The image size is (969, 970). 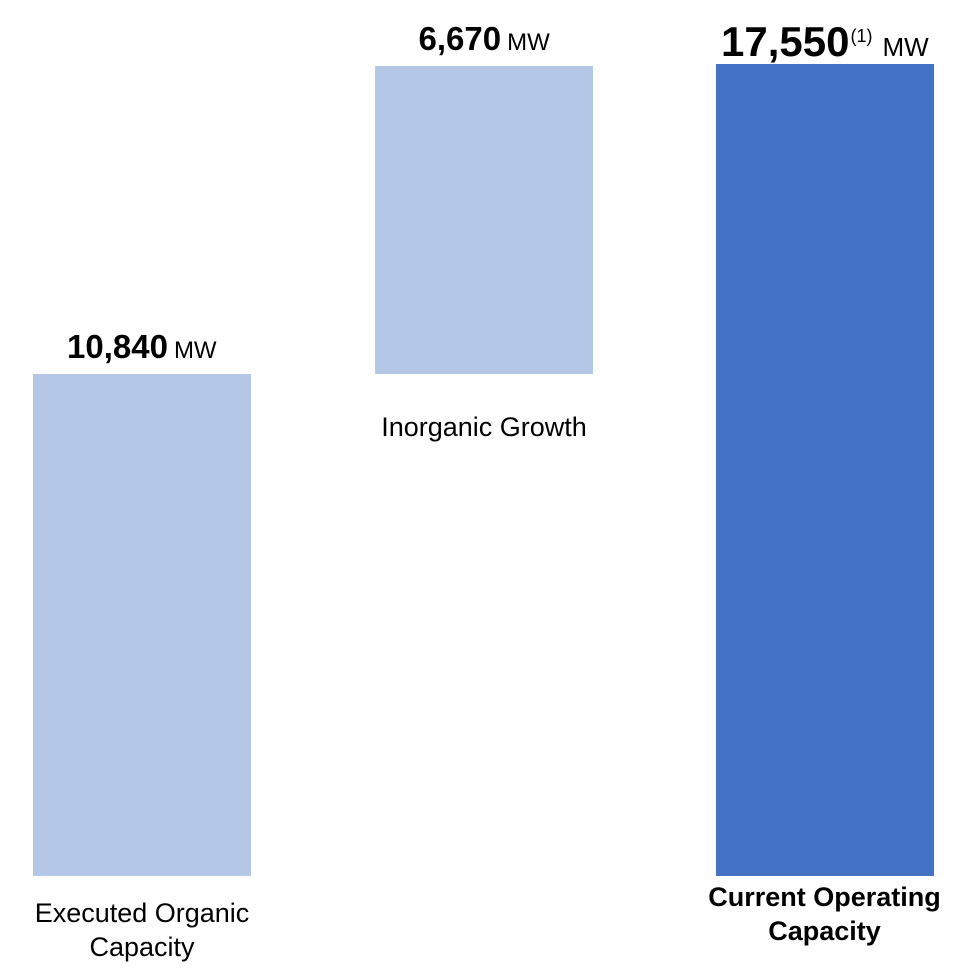 I want to click on value-number: 6,670, so click(x=460, y=38).